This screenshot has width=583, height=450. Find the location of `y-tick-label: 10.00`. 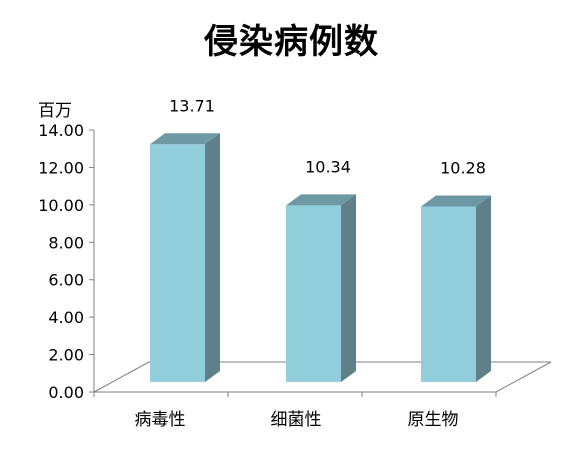

y-tick-label: 10.00 is located at coordinates (61, 205).